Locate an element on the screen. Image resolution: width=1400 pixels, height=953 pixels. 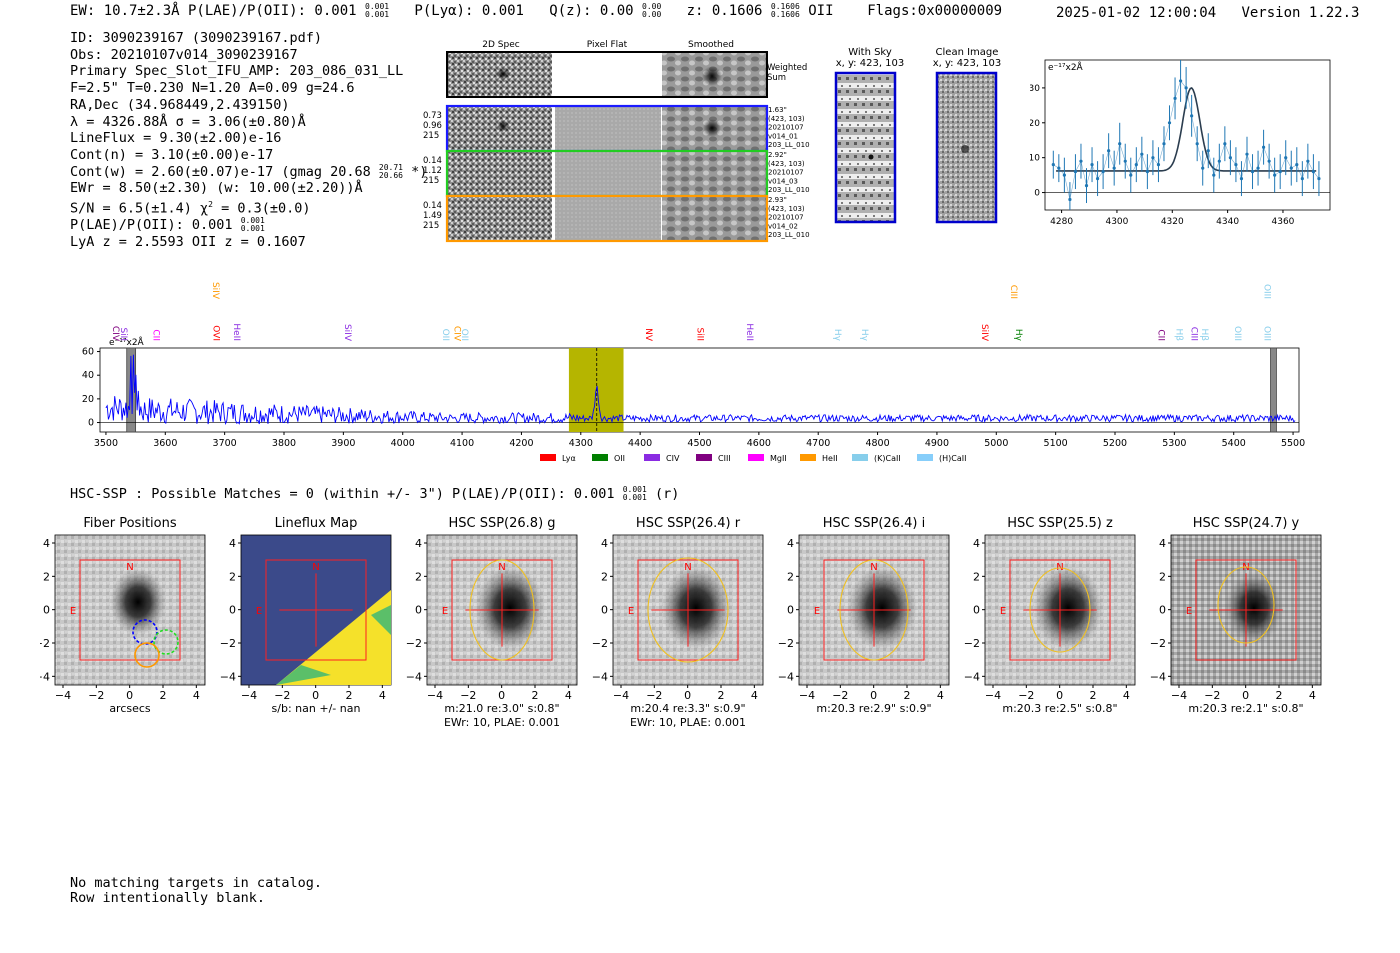
emission-line-label: SiIV is located at coordinates (347, 333).